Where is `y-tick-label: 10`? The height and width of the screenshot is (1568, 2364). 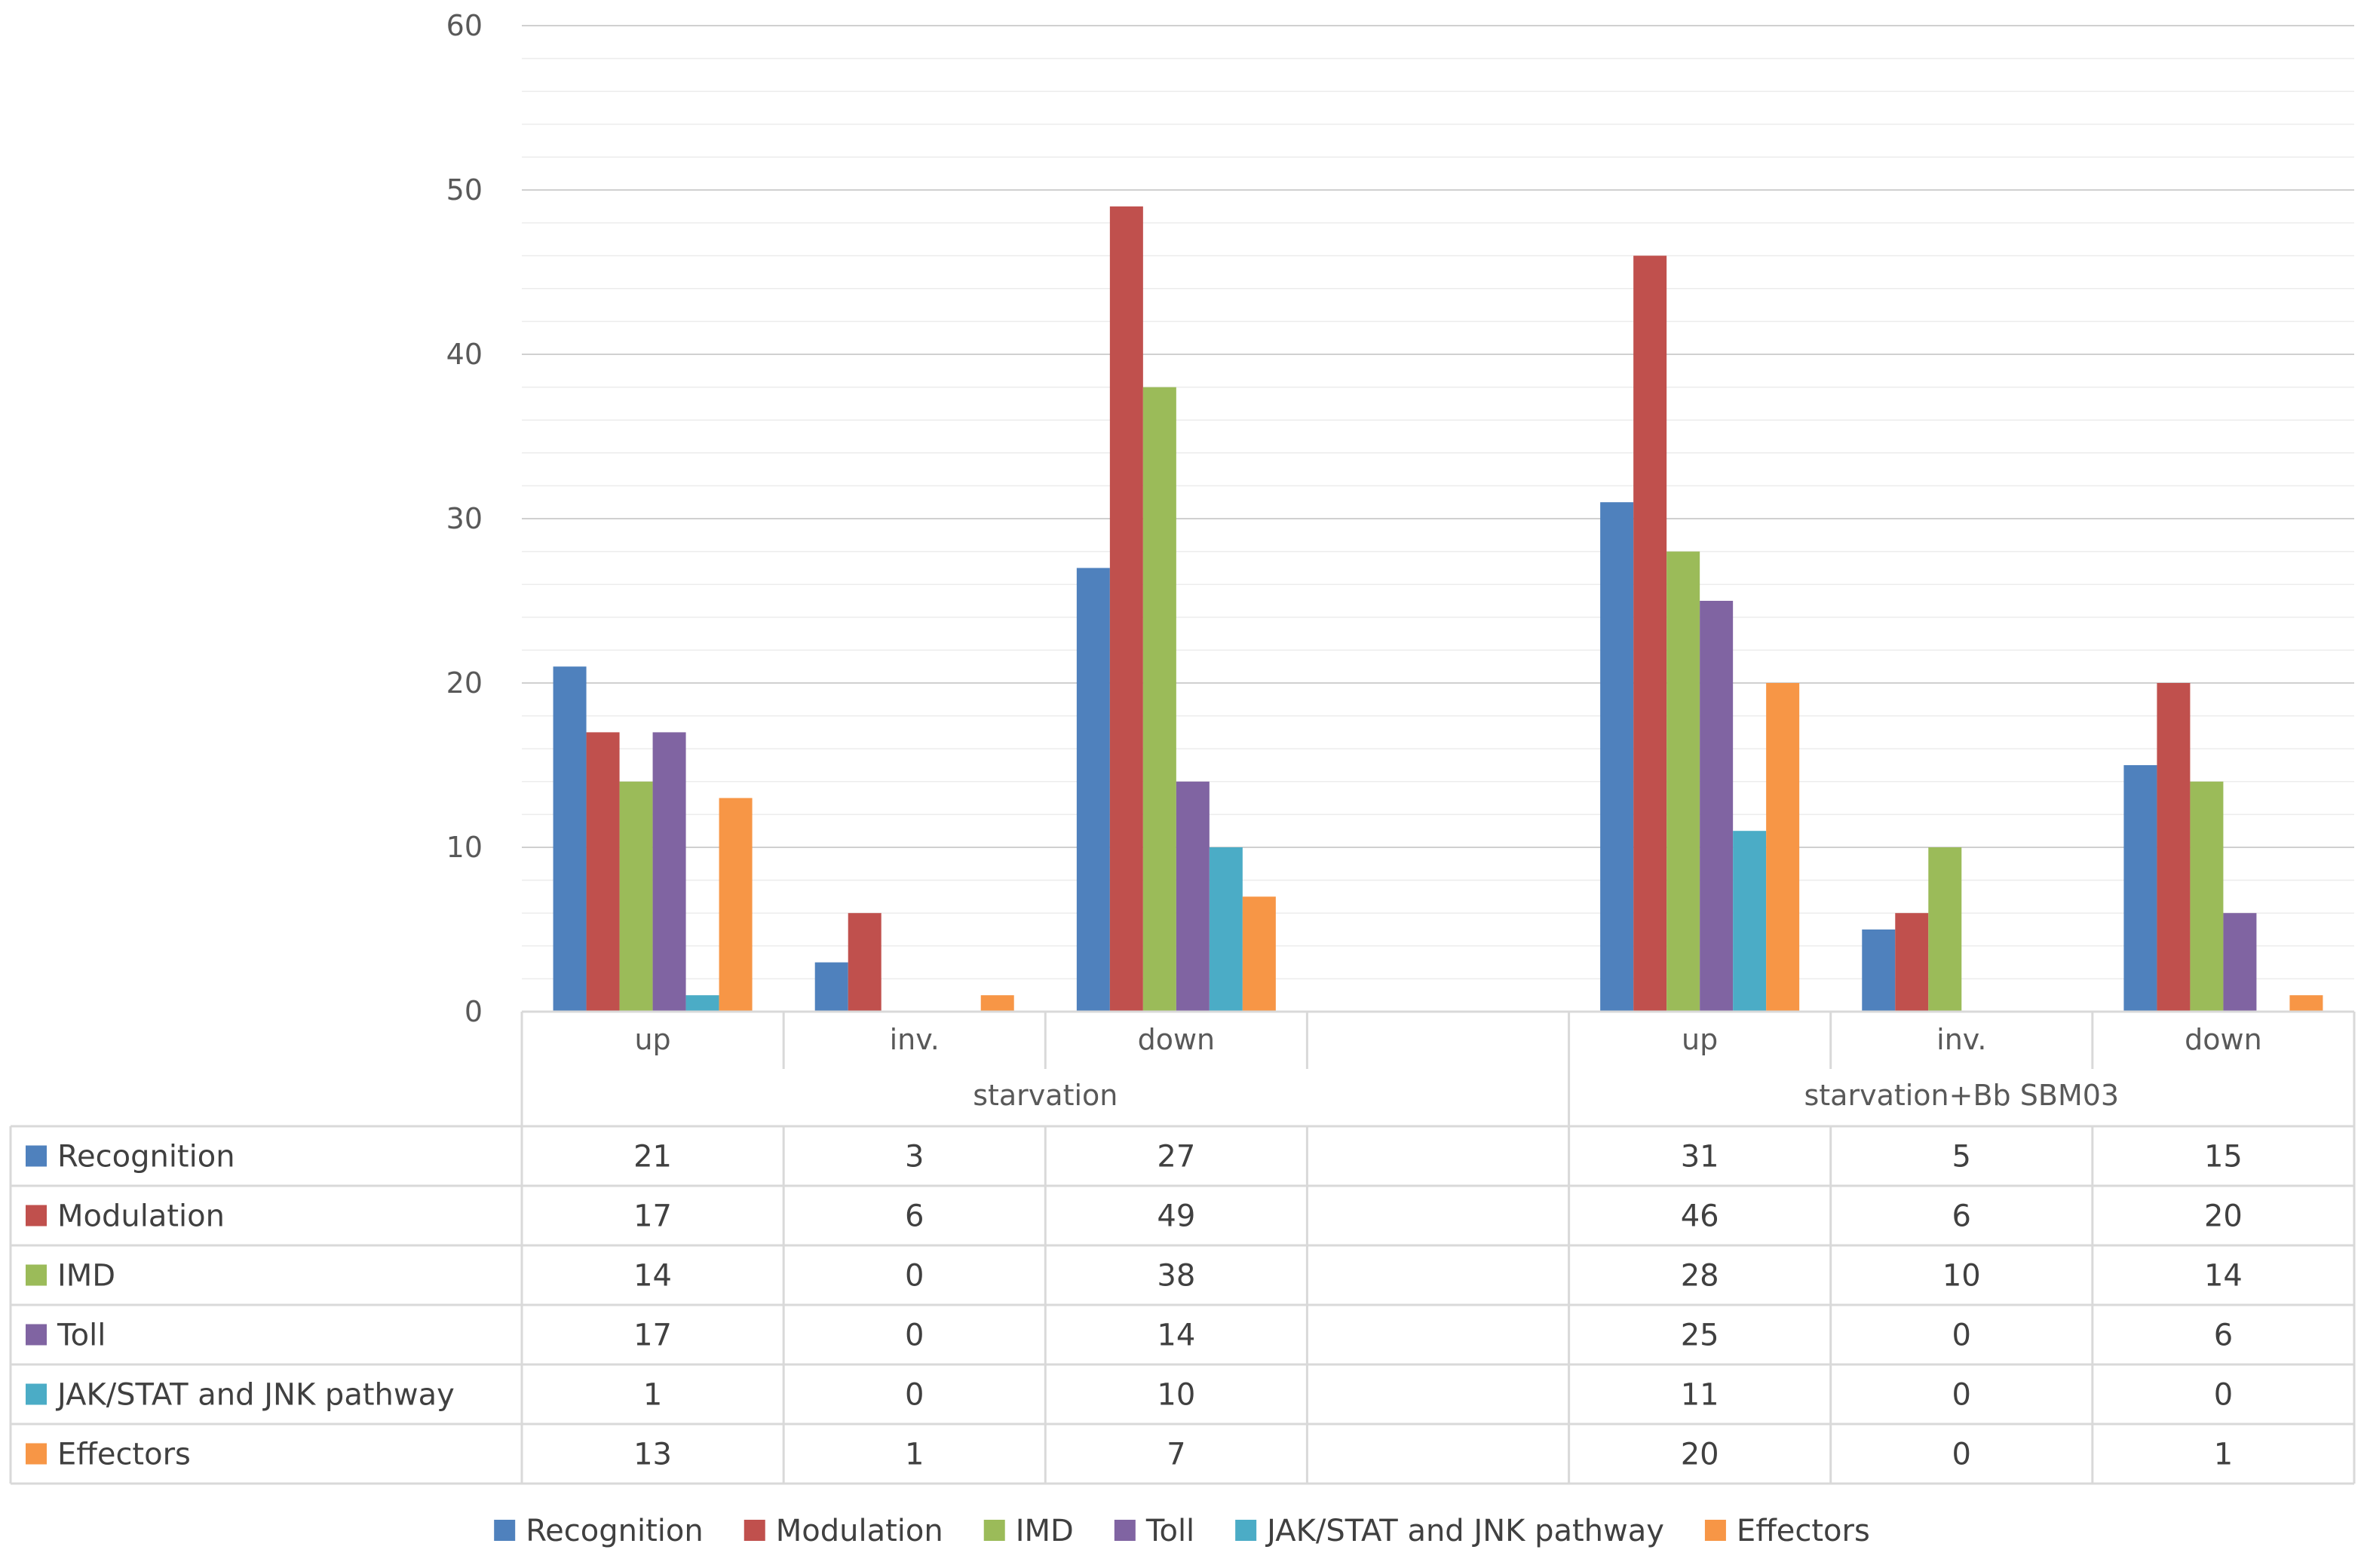
y-tick-label: 10 is located at coordinates (464, 847).